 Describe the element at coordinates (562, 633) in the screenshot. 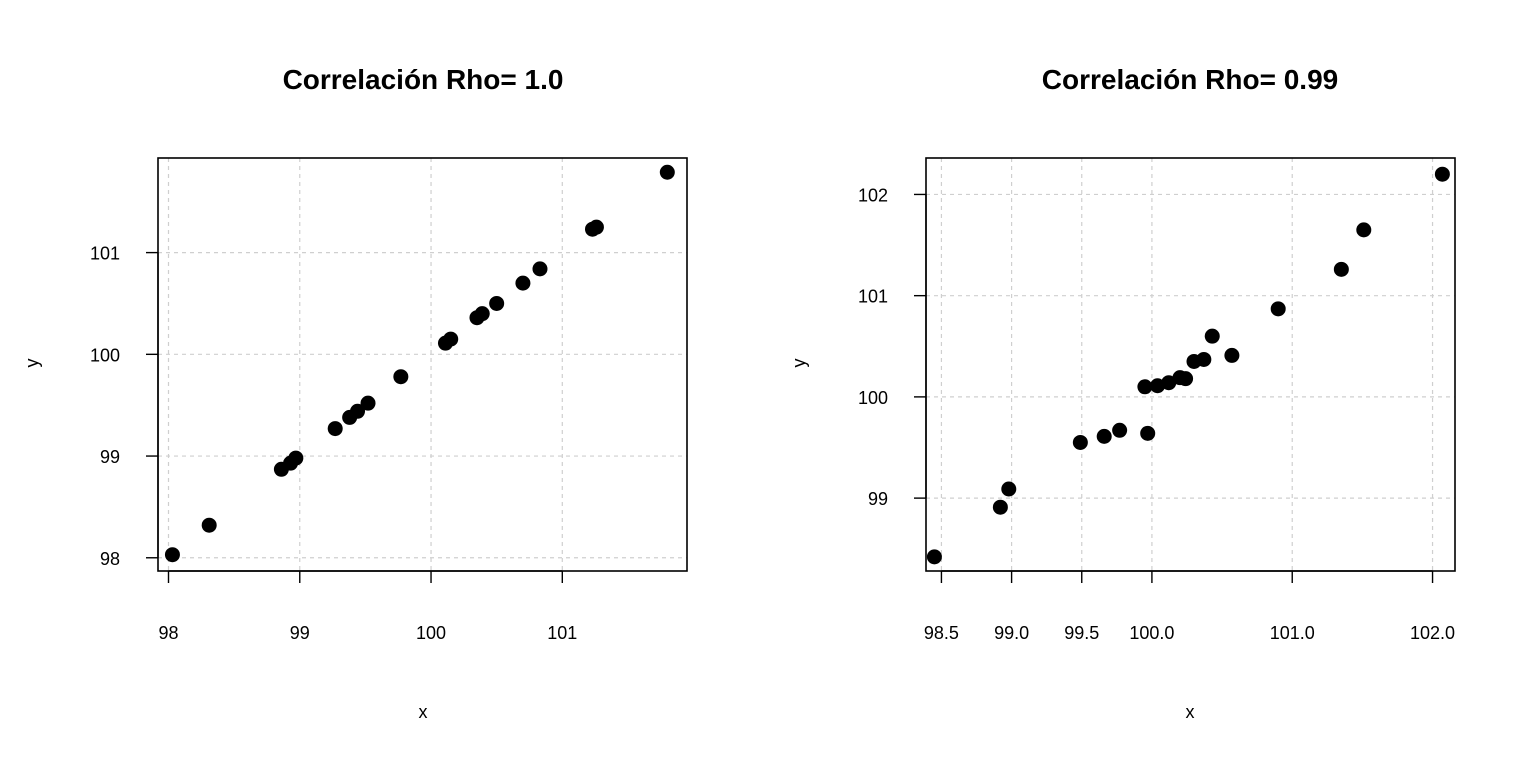

I see `x-tick-label: 101` at that location.